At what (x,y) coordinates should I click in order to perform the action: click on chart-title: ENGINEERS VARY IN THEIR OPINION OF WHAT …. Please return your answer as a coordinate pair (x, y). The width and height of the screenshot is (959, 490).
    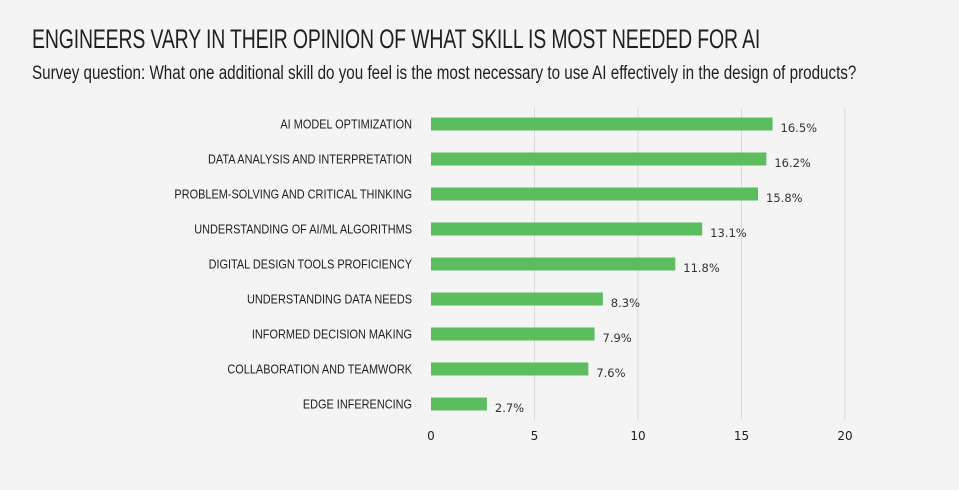
    Looking at the image, I should click on (396, 39).